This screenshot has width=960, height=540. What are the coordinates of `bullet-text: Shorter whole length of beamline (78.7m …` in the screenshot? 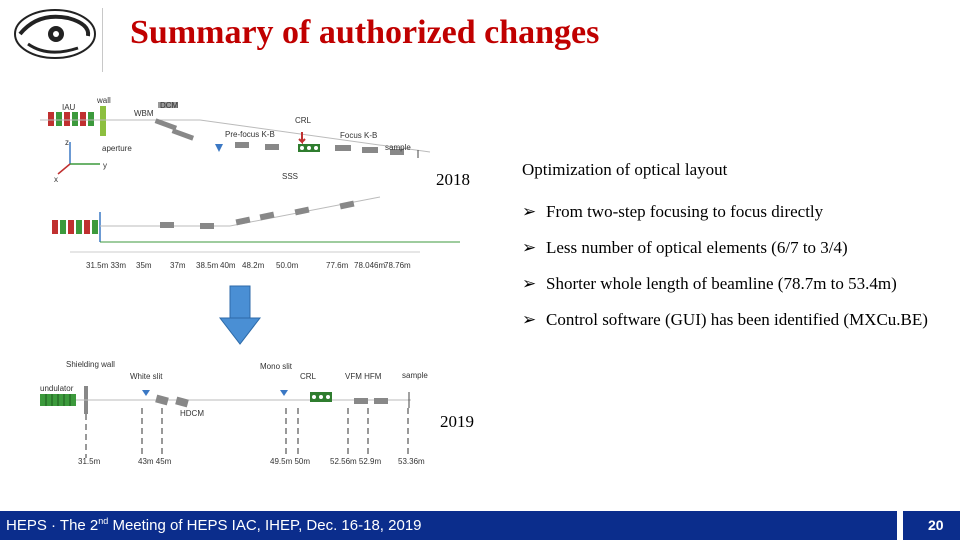 It's located at (721, 283).